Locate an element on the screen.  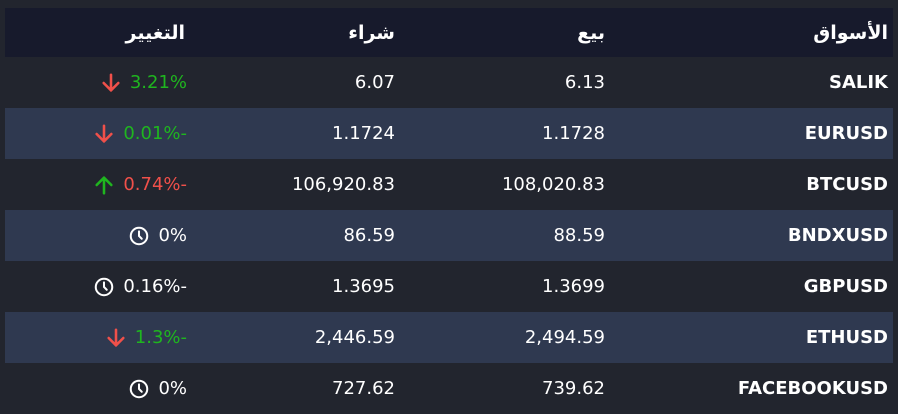
header-change: التغيير is located at coordinates (155, 32).